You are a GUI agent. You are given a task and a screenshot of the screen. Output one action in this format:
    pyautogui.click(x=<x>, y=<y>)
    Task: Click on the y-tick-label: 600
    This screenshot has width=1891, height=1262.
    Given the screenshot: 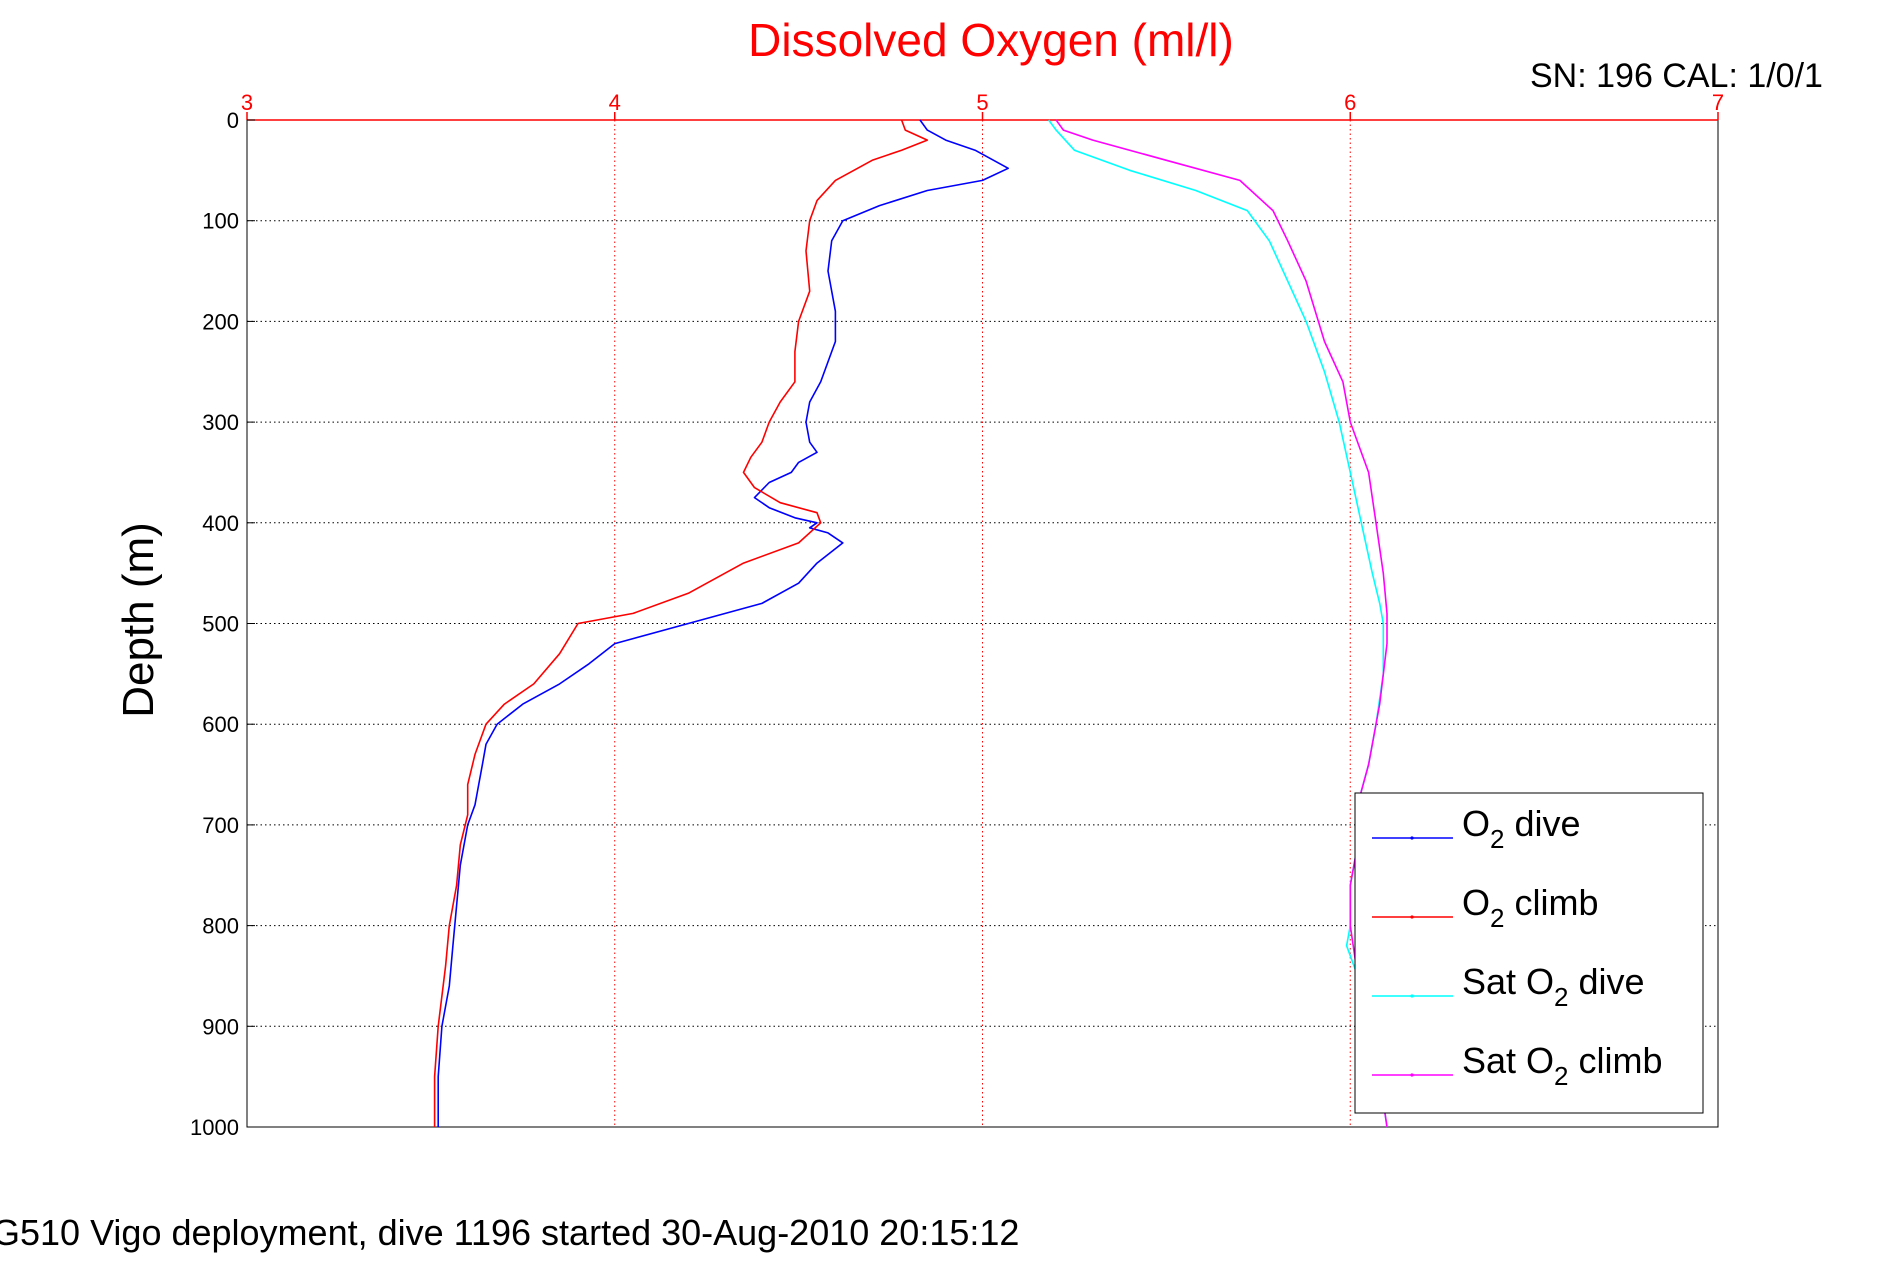 What is the action you would take?
    pyautogui.click(x=220, y=724)
    